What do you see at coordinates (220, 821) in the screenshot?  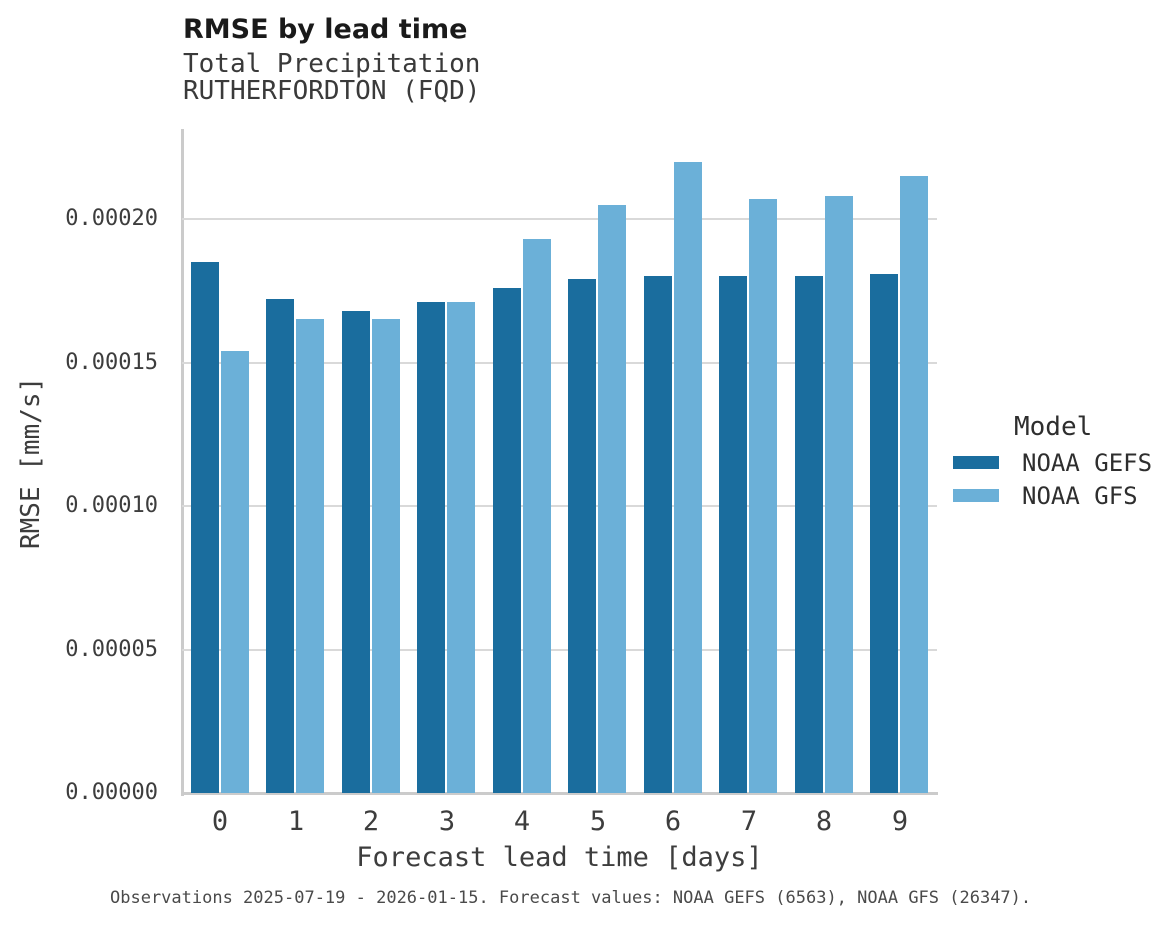 I see `x-tick-label-0: 0` at bounding box center [220, 821].